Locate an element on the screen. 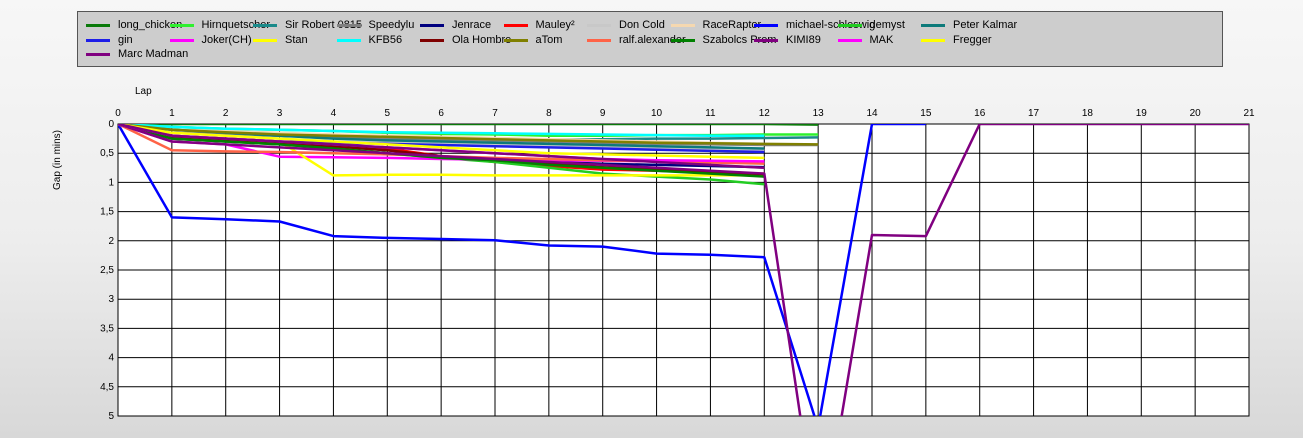 This screenshot has height=438, width=1303. legend-label: Jenrace is located at coordinates (472, 25).